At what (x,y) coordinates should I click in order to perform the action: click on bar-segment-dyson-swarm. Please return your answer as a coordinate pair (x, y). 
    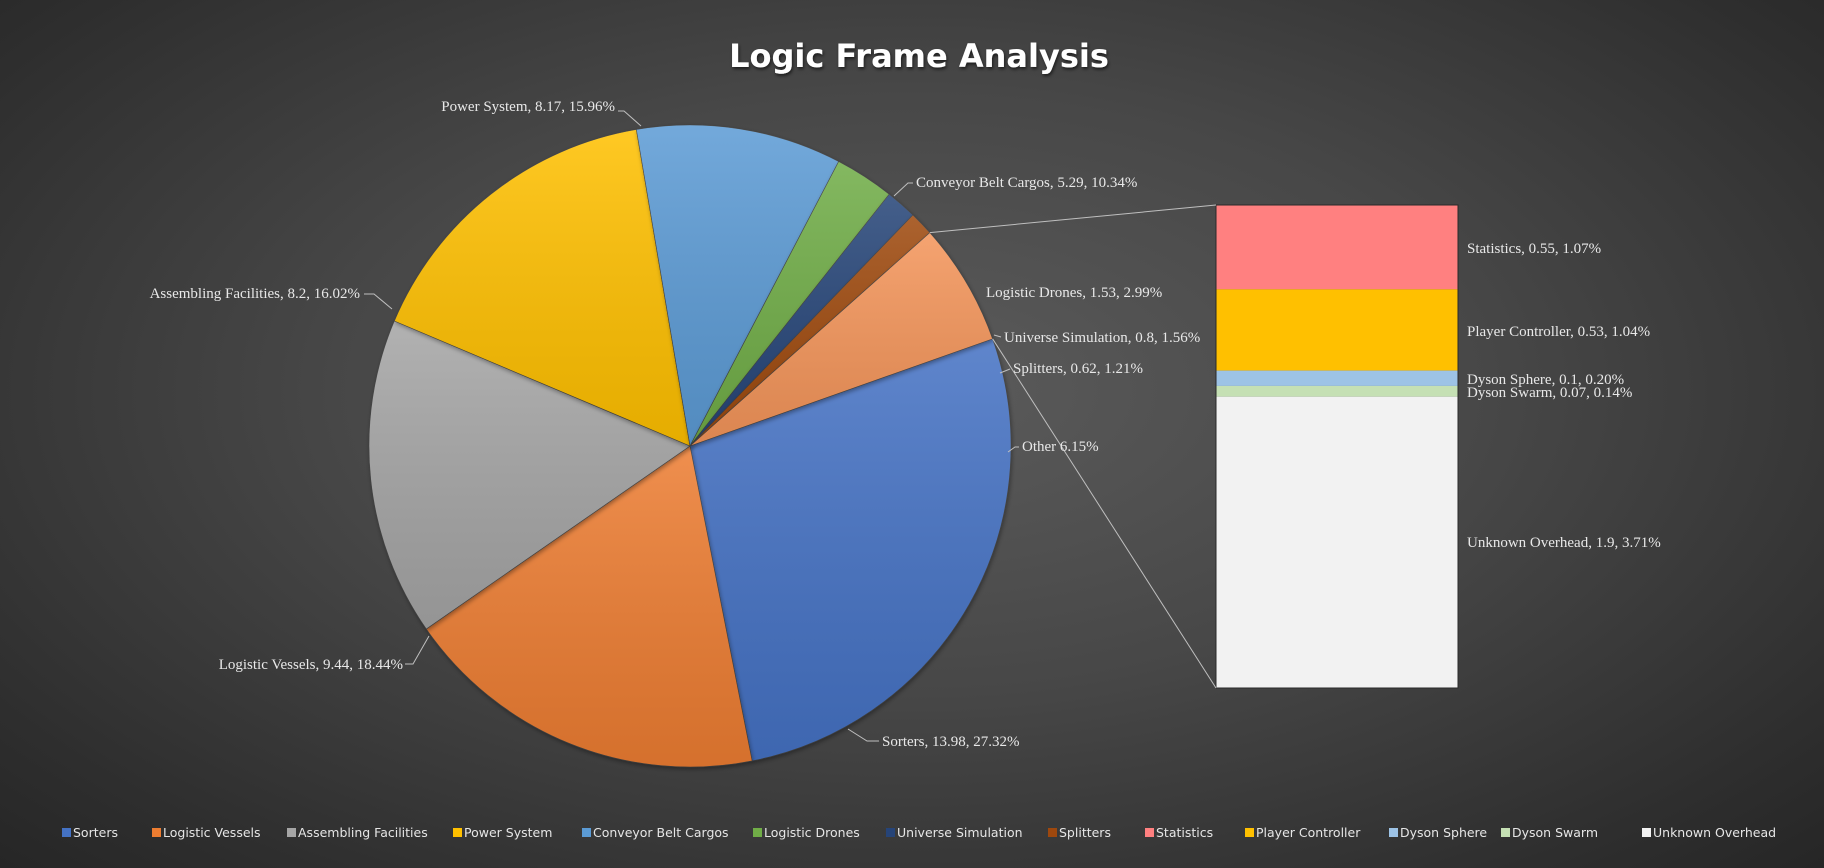
    Looking at the image, I should click on (1337, 391).